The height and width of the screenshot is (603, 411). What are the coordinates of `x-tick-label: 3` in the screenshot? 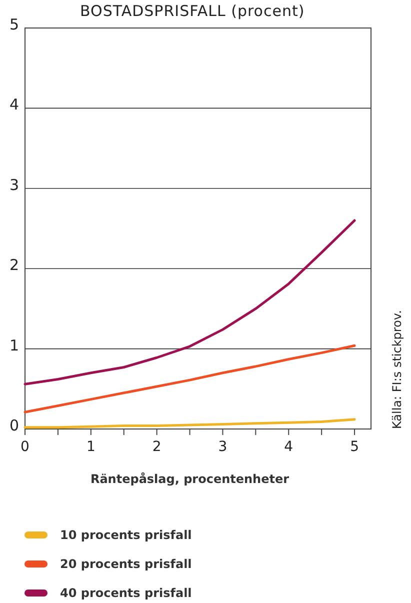 It's located at (223, 447).